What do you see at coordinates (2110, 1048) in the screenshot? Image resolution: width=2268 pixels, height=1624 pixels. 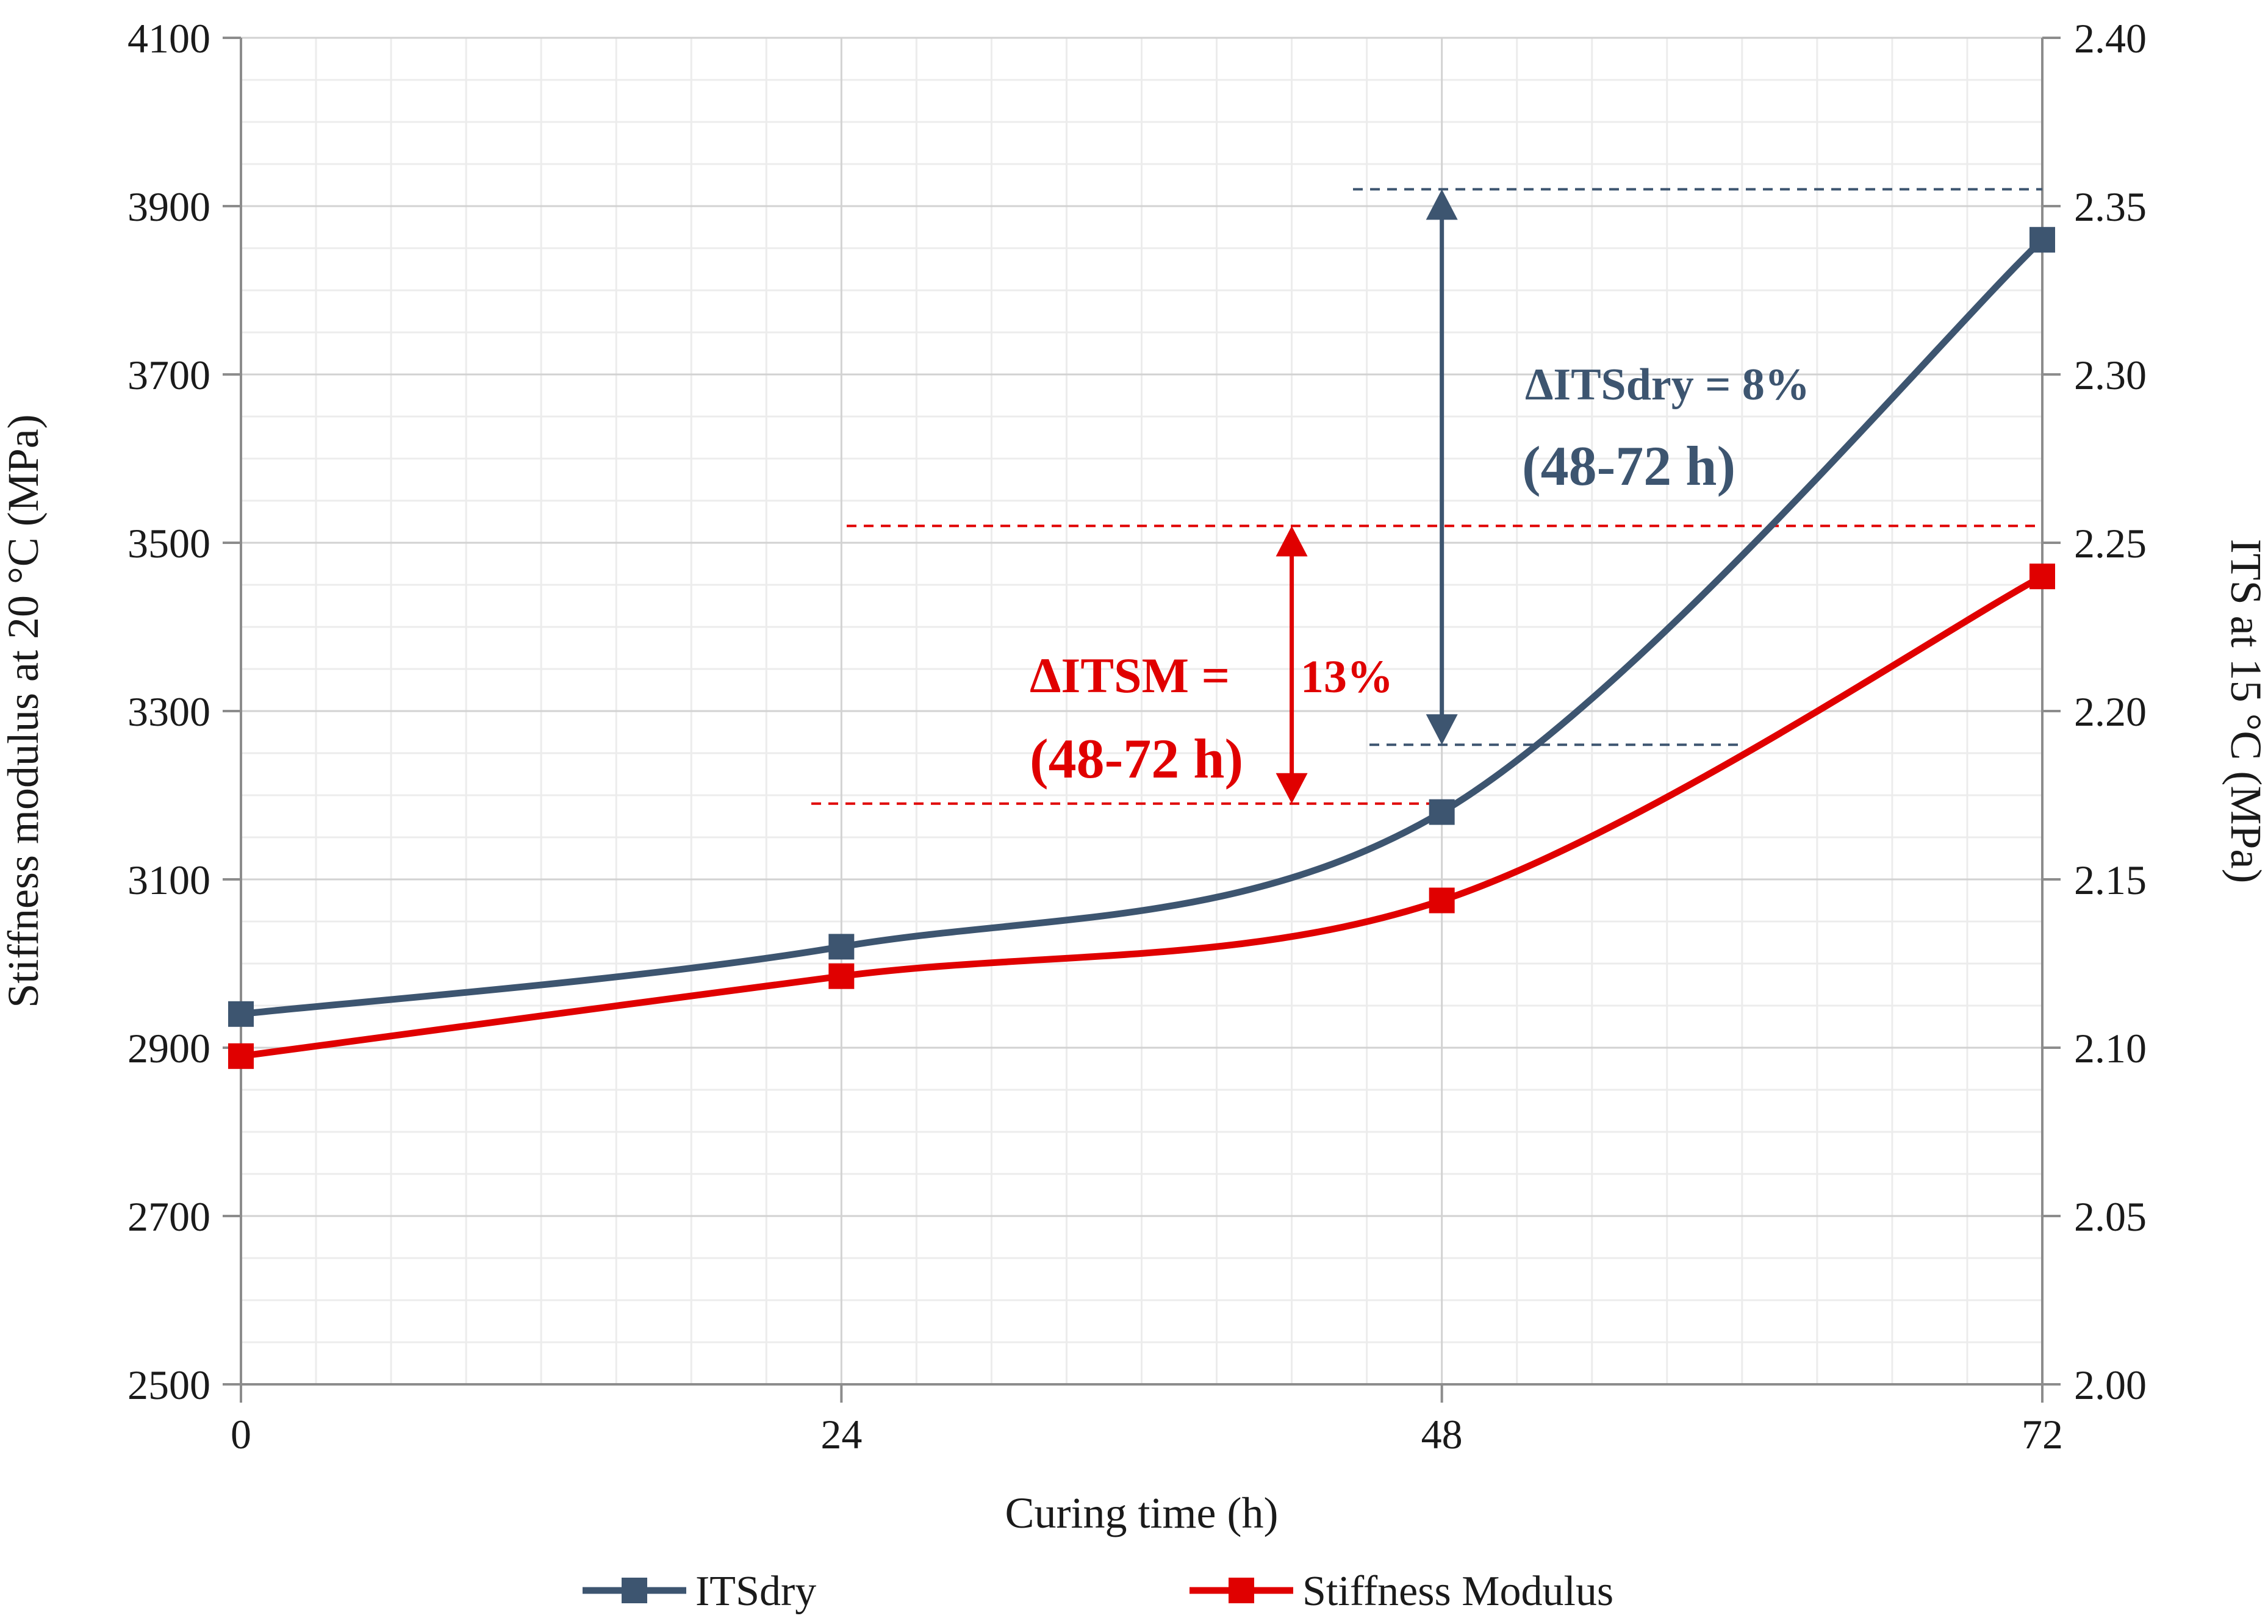 I see `right-tick-label: 2.10` at bounding box center [2110, 1048].